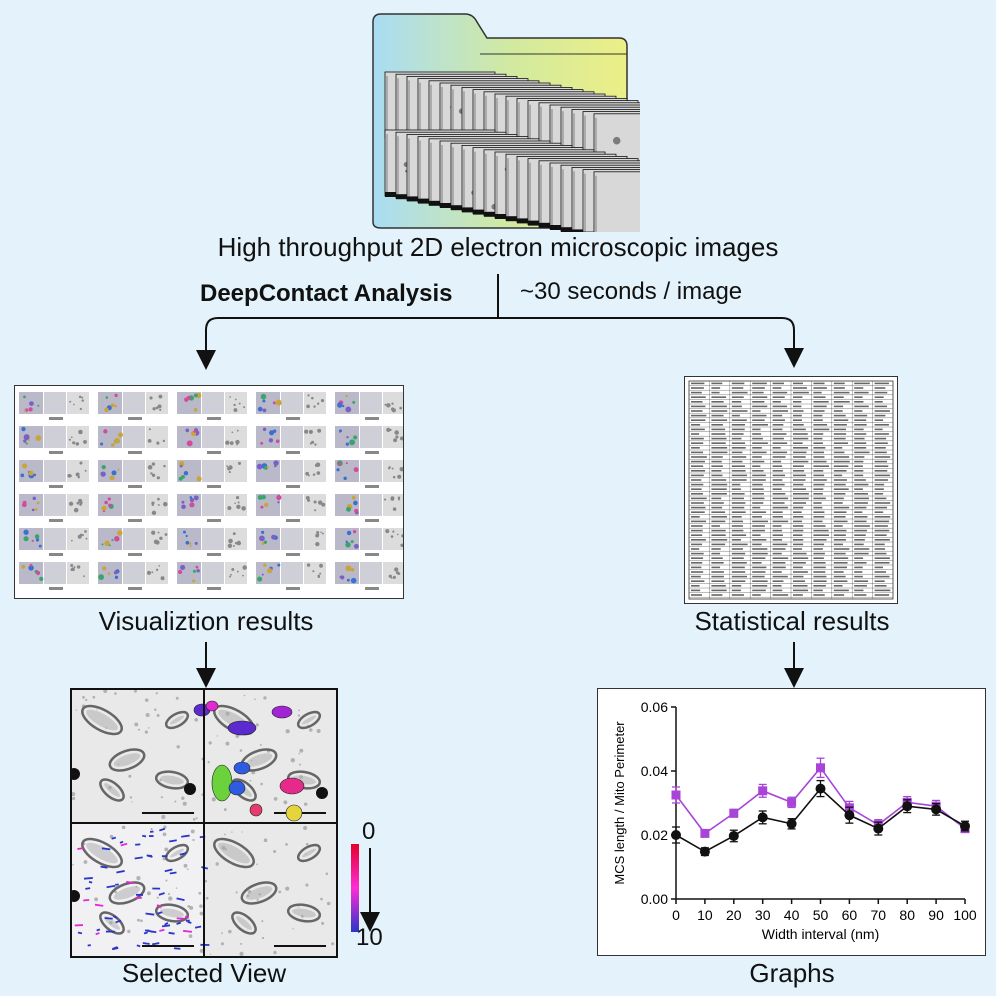 The height and width of the screenshot is (996, 996). I want to click on em-image-folder, so click(502, 121).